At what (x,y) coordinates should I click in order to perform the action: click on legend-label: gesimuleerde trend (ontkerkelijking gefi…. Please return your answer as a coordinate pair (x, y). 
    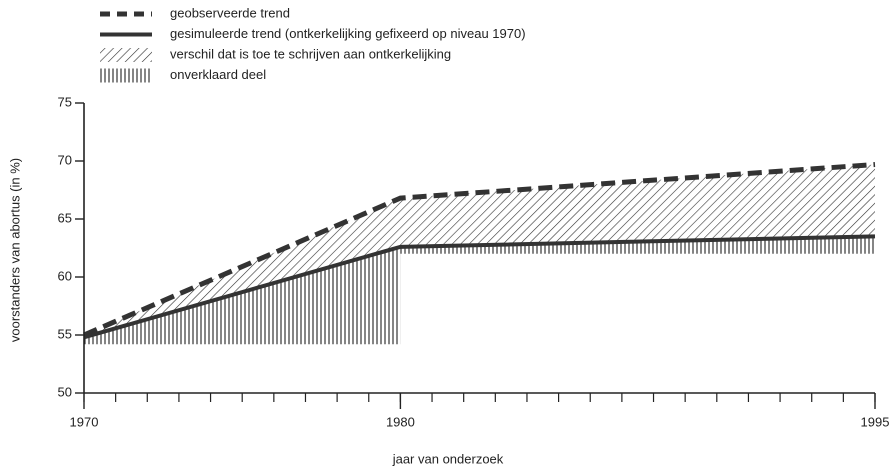
    Looking at the image, I should click on (348, 33).